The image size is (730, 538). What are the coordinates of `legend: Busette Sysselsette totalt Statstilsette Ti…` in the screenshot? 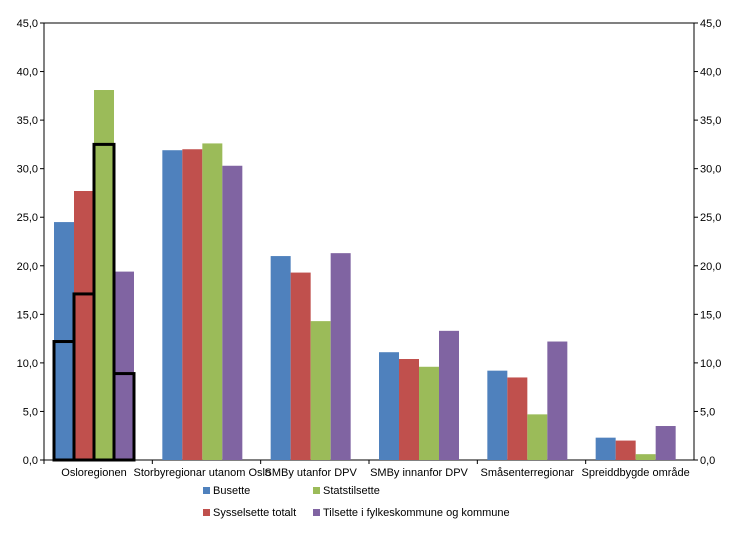 It's located at (356, 502).